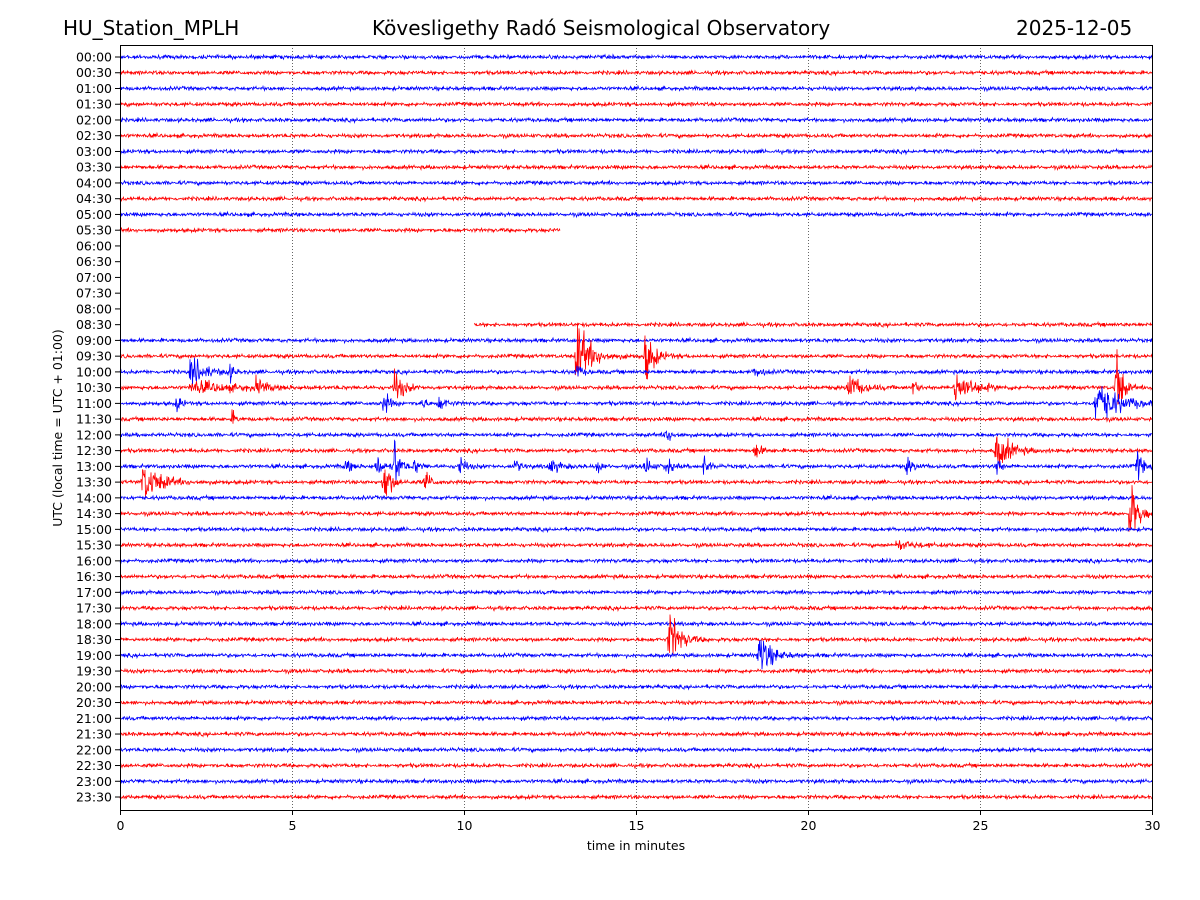 The image size is (1200, 900). What do you see at coordinates (94, 214) in the screenshot?
I see `y-tick-label: 05:00` at bounding box center [94, 214].